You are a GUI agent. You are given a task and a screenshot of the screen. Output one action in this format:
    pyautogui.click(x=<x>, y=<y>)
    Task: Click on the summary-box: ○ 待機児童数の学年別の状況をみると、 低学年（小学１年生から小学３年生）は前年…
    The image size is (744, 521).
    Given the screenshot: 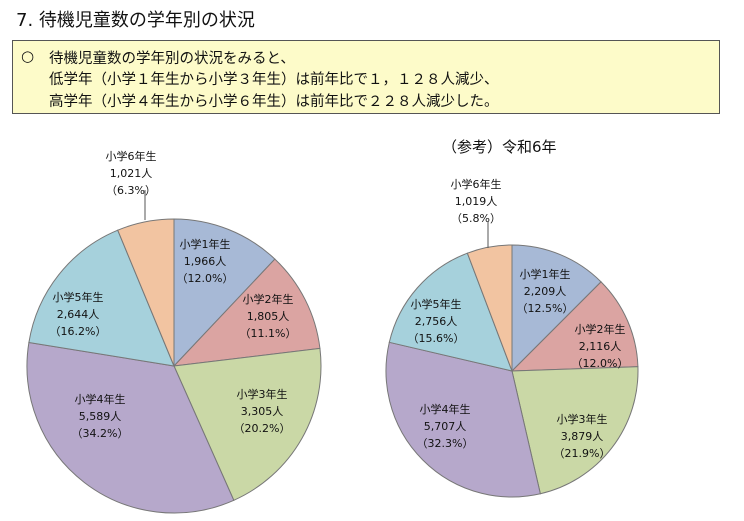 What is the action you would take?
    pyautogui.click(x=366, y=77)
    